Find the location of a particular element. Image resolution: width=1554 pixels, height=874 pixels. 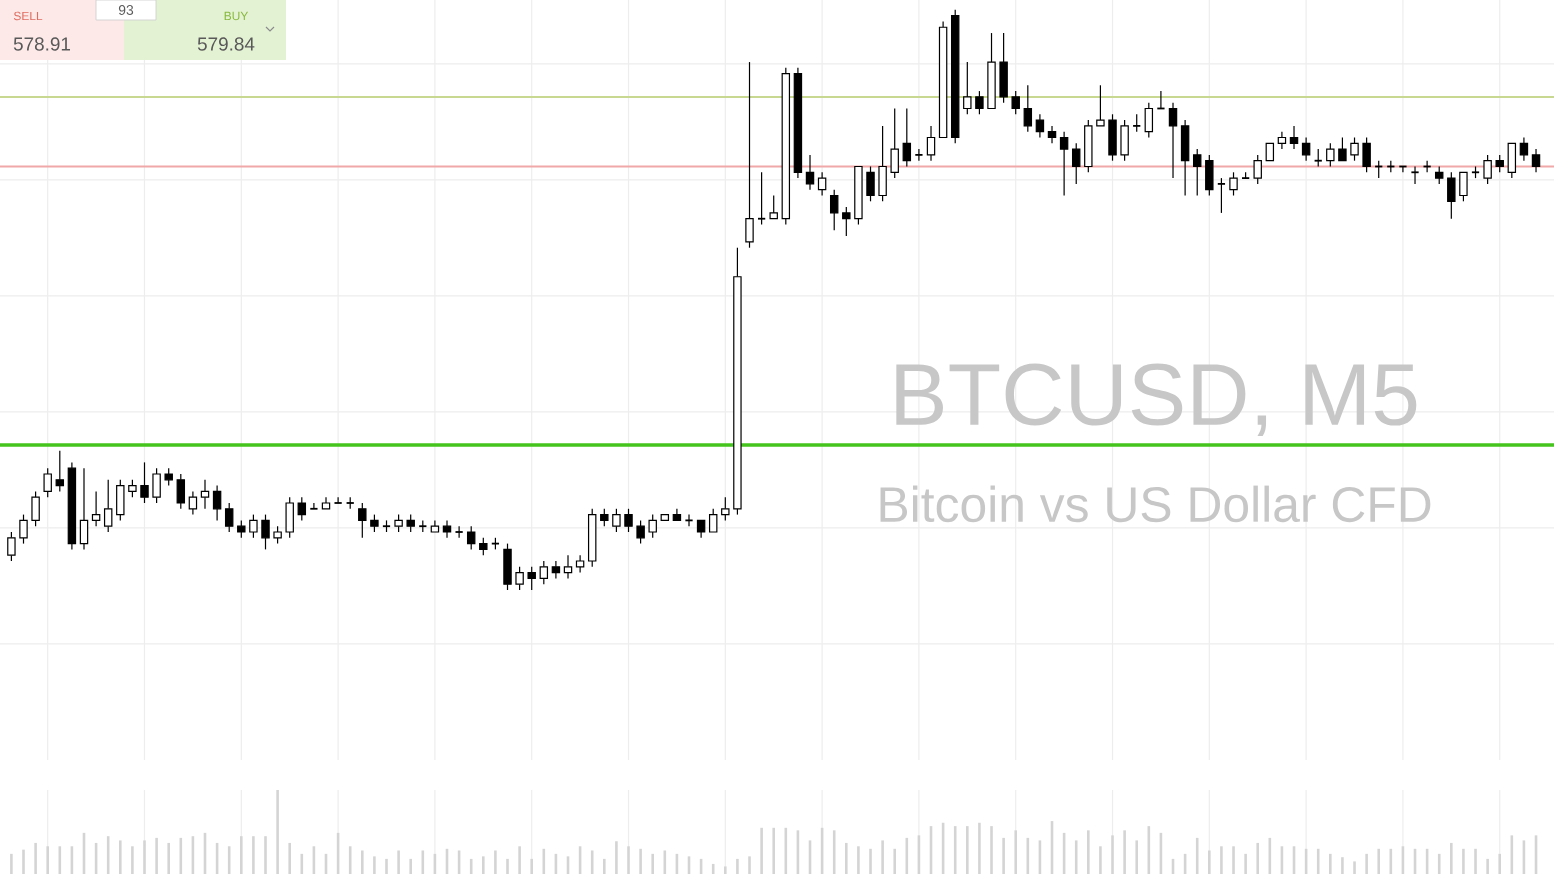

text: Bitcoin vs US Dollar CFD is located at coordinates (1155, 504).